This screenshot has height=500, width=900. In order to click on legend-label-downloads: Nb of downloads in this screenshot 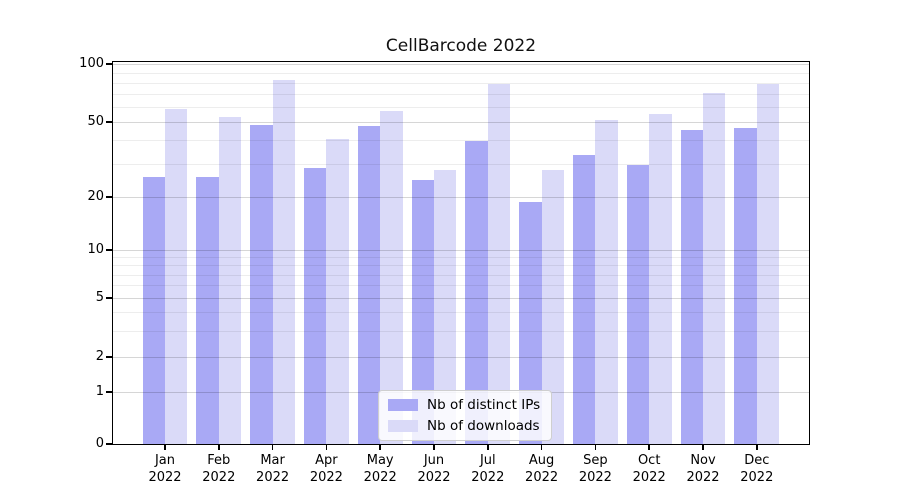, I will do `click(483, 426)`.